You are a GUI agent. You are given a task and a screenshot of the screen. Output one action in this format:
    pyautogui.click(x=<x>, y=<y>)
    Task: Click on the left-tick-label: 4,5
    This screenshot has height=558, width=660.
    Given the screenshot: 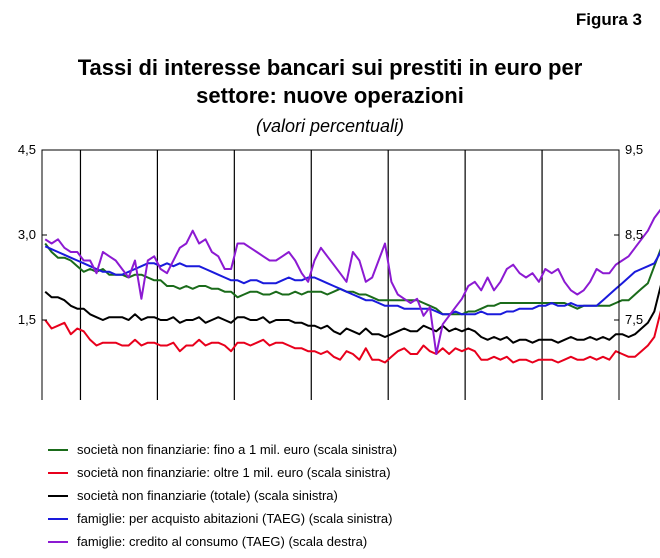 What is the action you would take?
    pyautogui.click(x=27, y=149)
    